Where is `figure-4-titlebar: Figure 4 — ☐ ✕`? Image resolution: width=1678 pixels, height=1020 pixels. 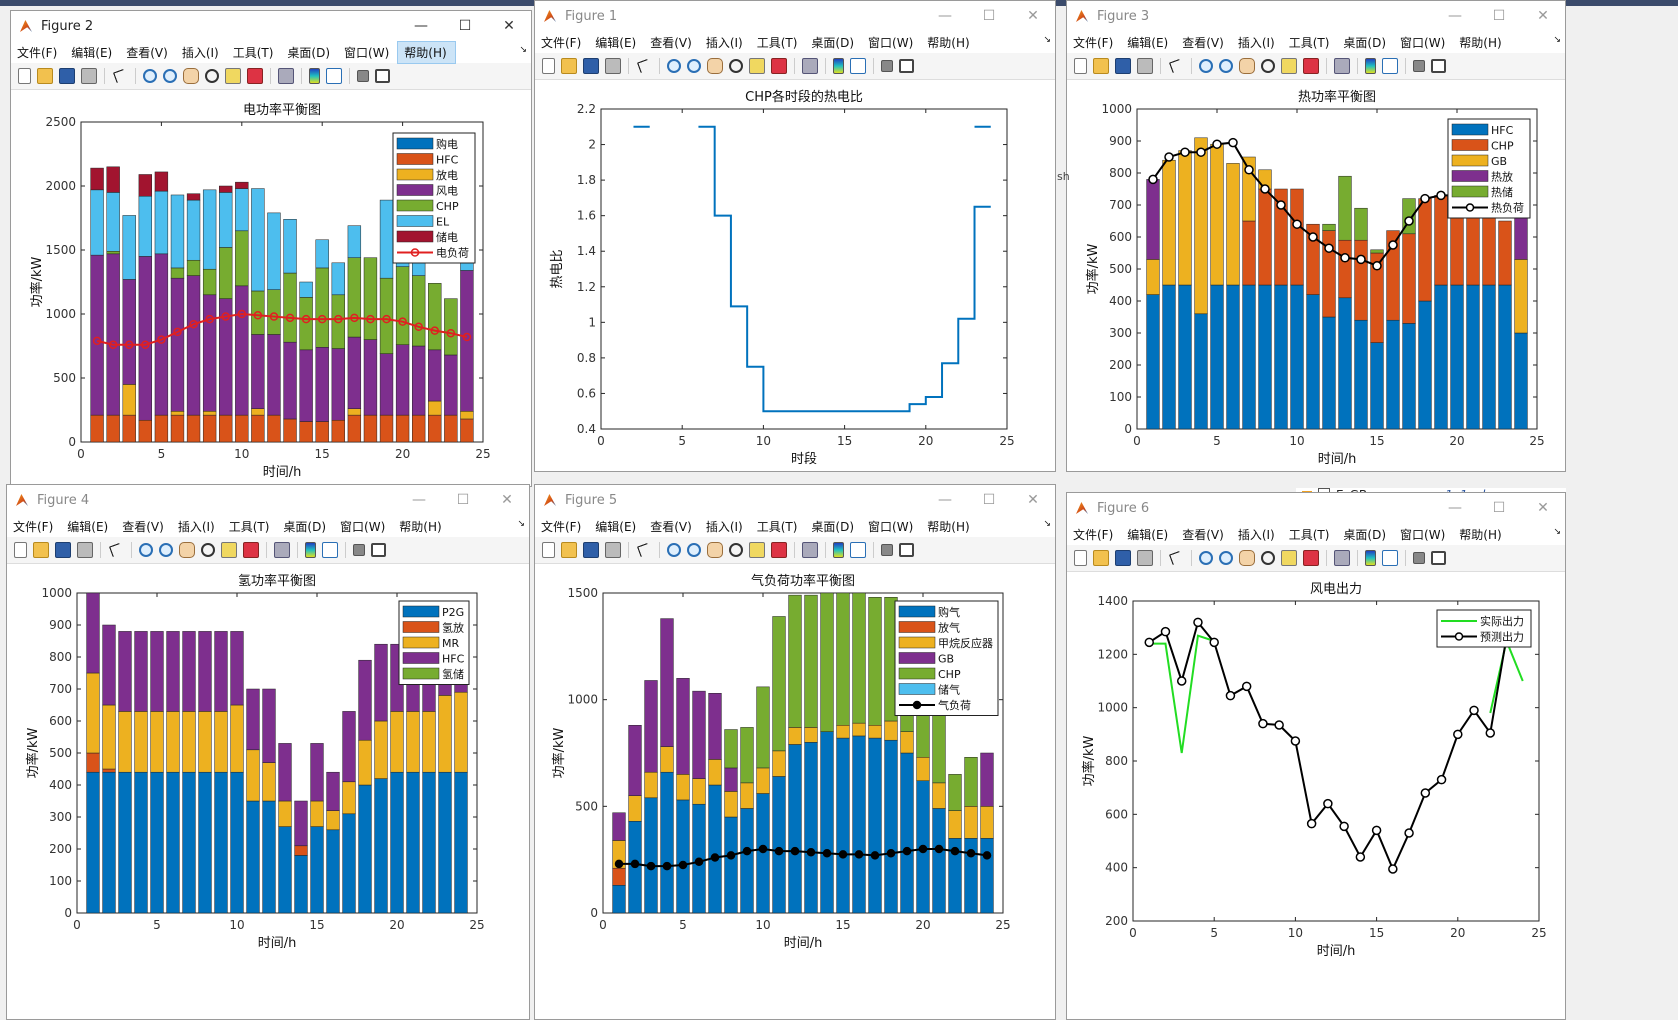
figure-4-titlebar: Figure 4 — ☐ ✕ is located at coordinates (268, 500).